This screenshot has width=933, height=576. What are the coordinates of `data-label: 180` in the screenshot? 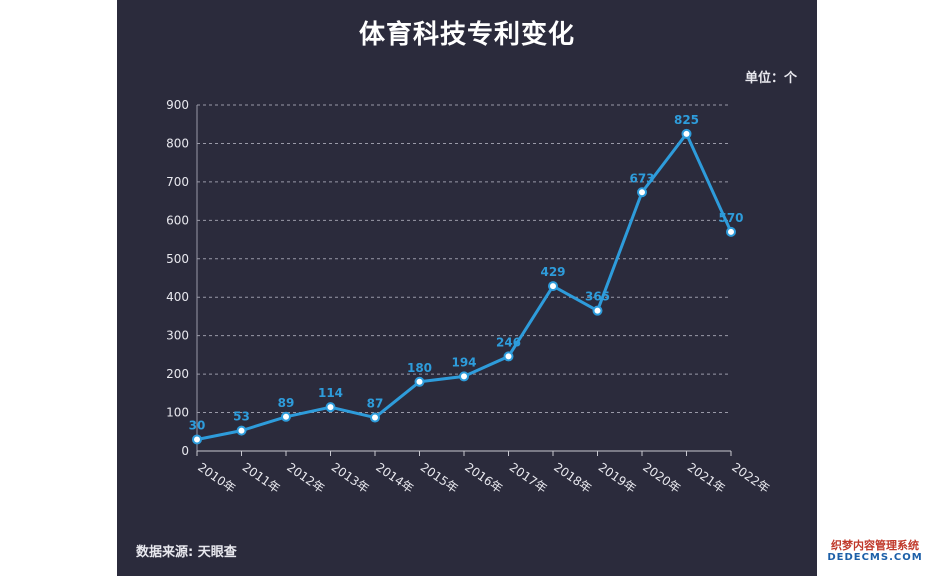 It's located at (419, 368).